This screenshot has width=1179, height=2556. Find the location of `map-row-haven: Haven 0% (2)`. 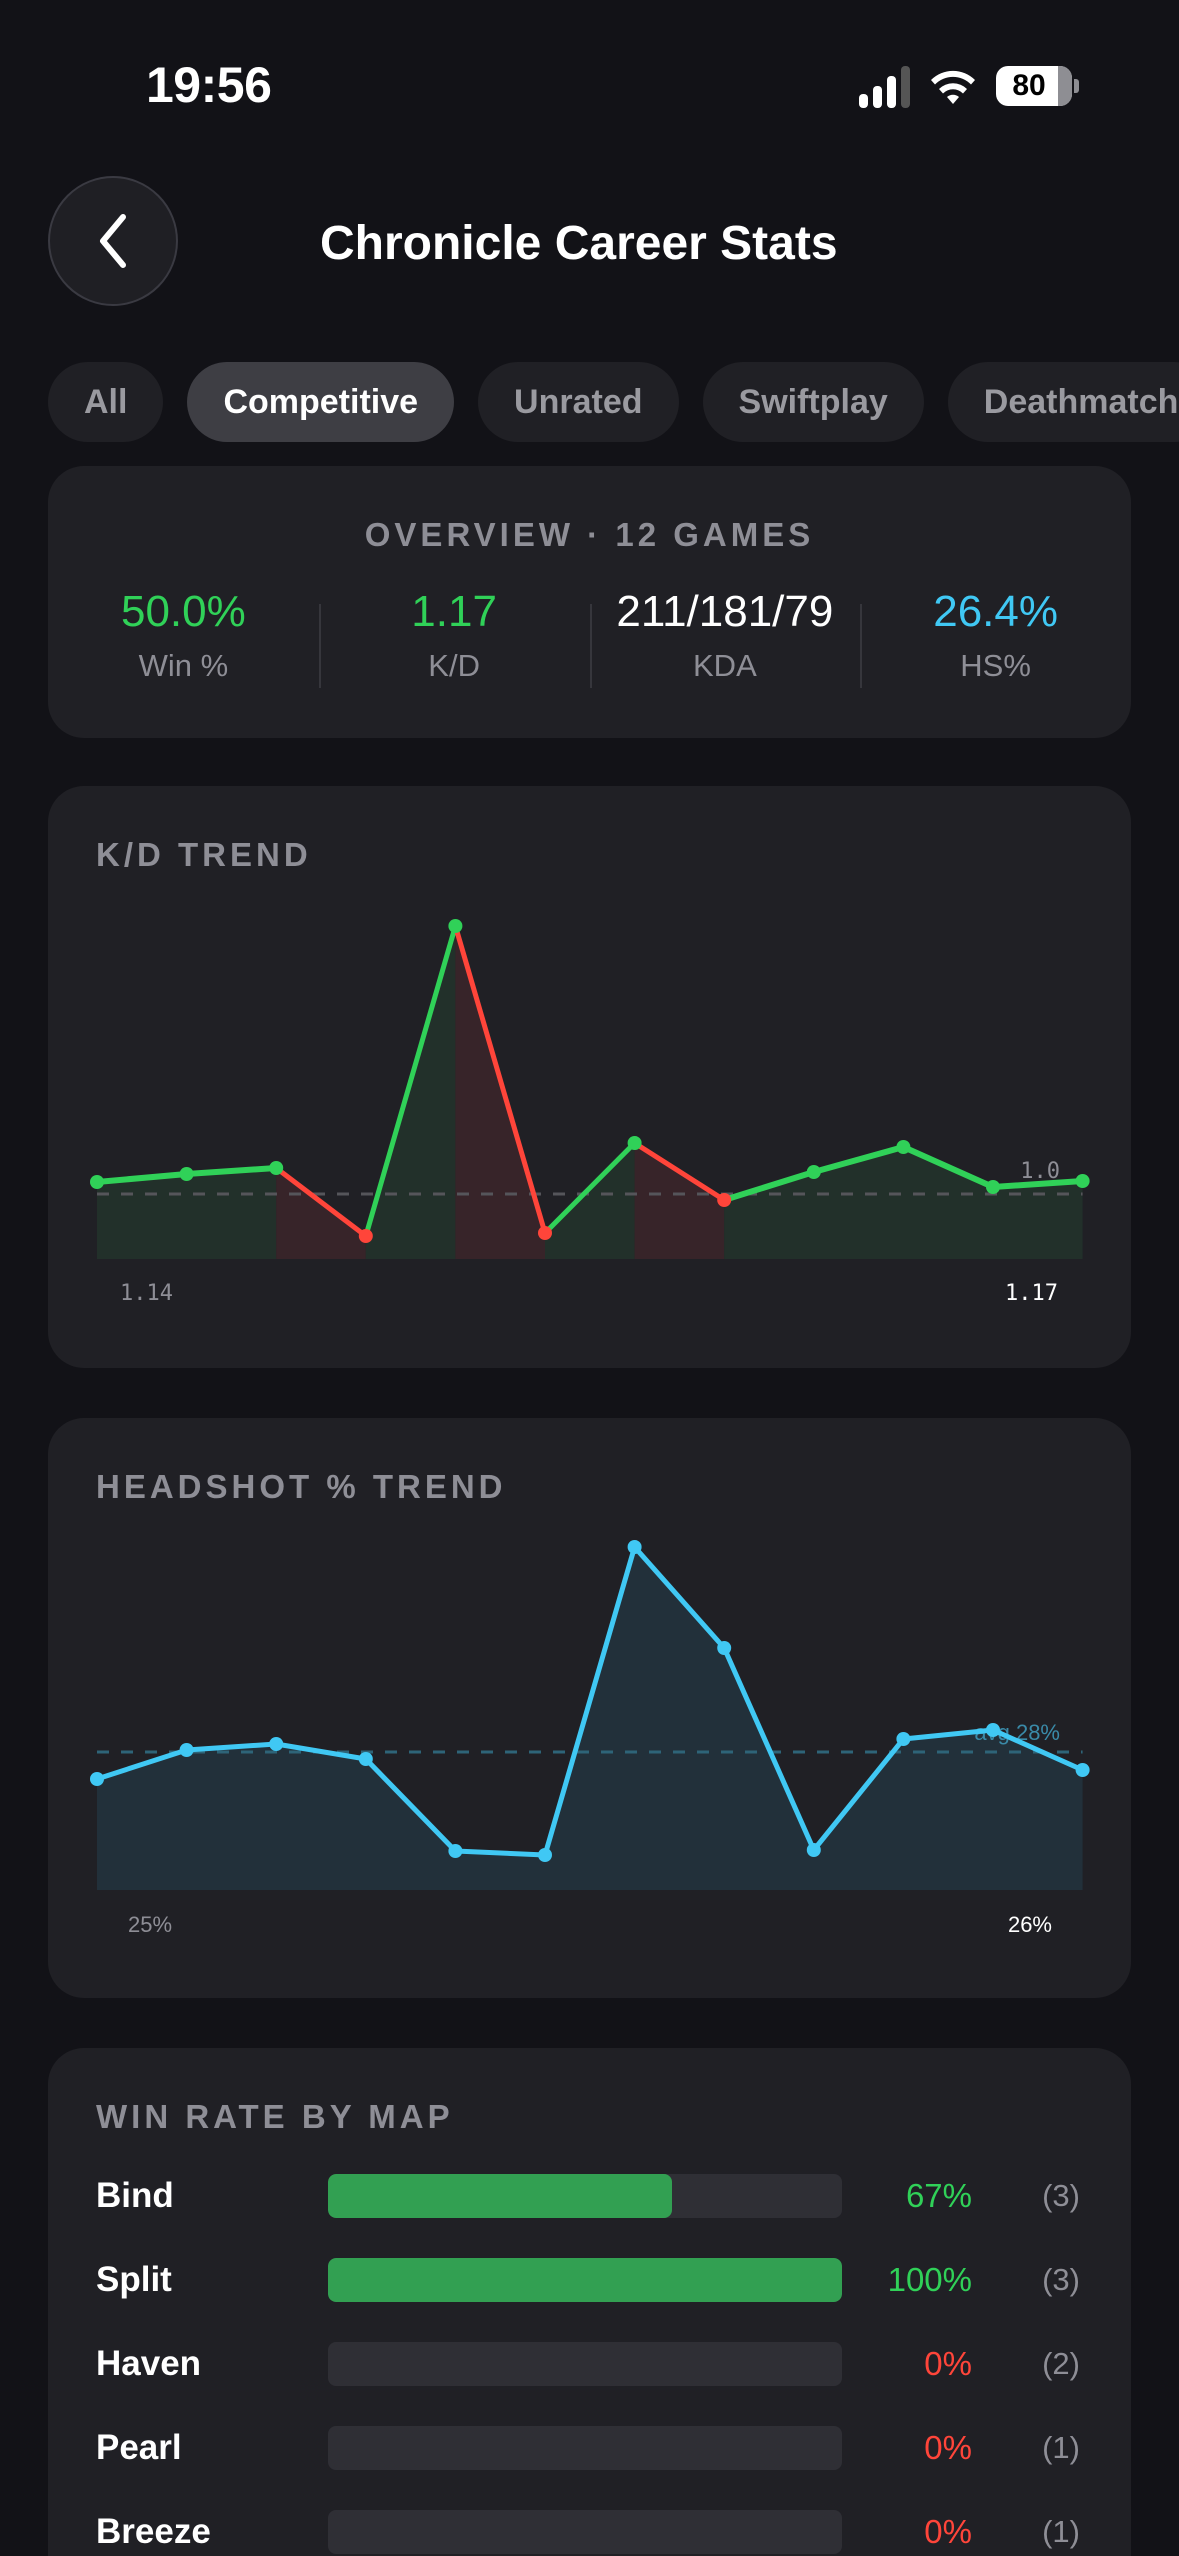

map-row-haven: Haven 0% (2) is located at coordinates (596, 2364).